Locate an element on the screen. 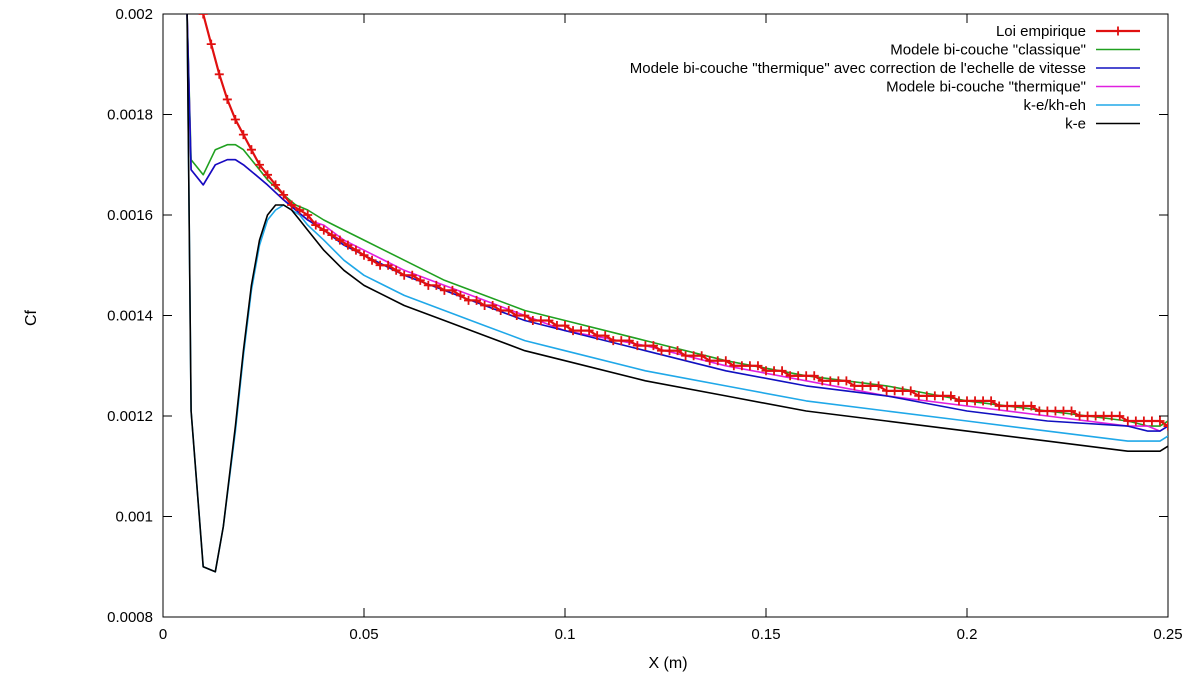  x-tick-label: 0.1 is located at coordinates (565, 634).